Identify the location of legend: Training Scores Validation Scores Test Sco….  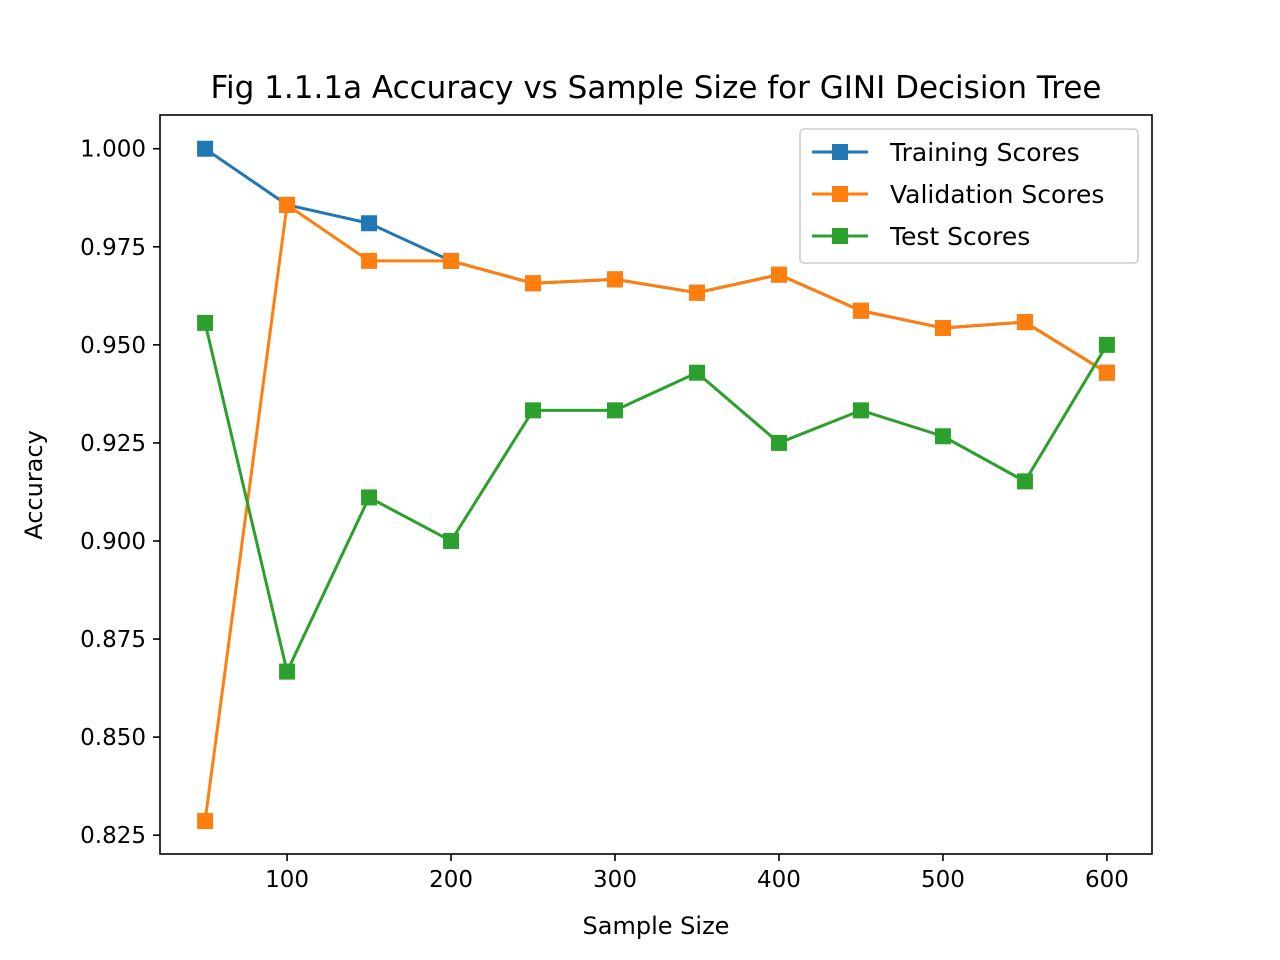
(969, 196).